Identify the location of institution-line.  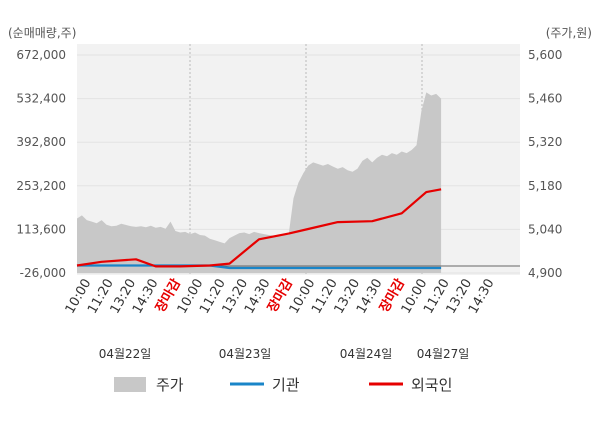
(259, 267).